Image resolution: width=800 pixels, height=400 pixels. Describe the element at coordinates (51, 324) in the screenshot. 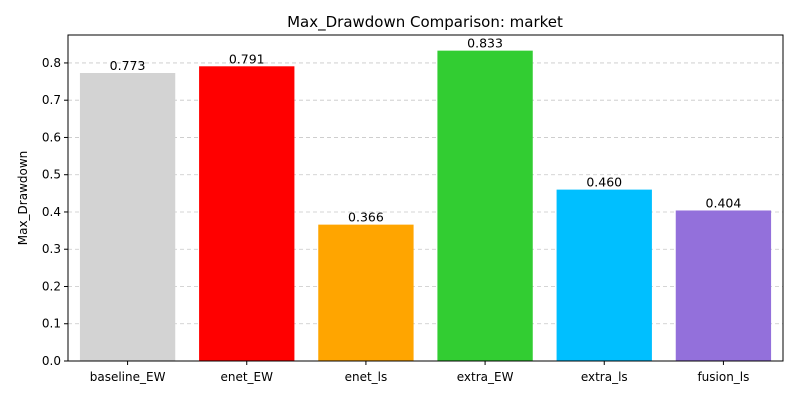

I see `y-tick-label: 0.1` at that location.